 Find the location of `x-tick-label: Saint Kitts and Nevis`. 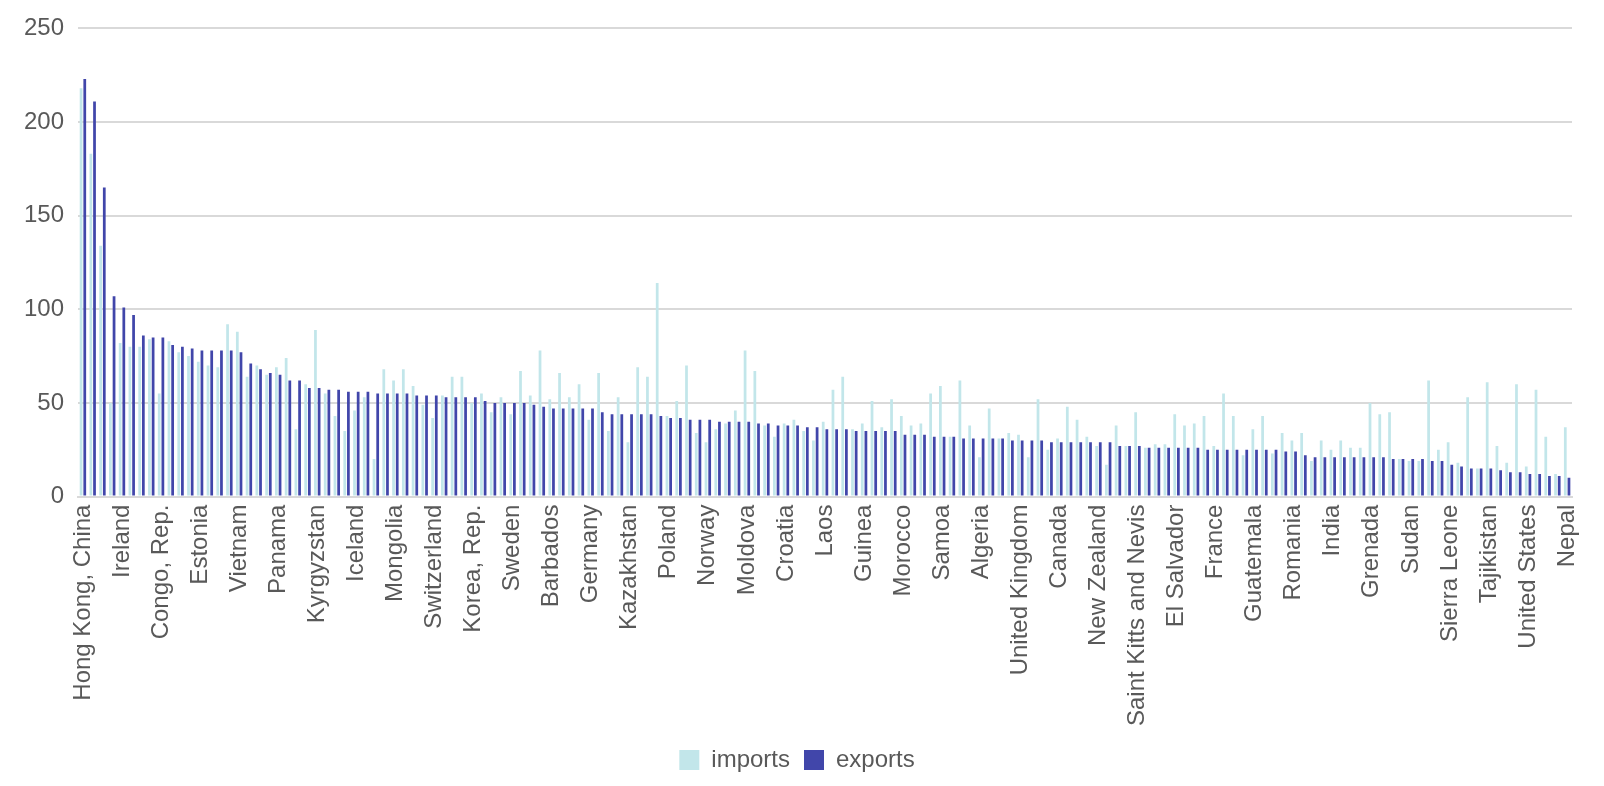

x-tick-label: Saint Kitts and Nevis is located at coordinates (1136, 615).